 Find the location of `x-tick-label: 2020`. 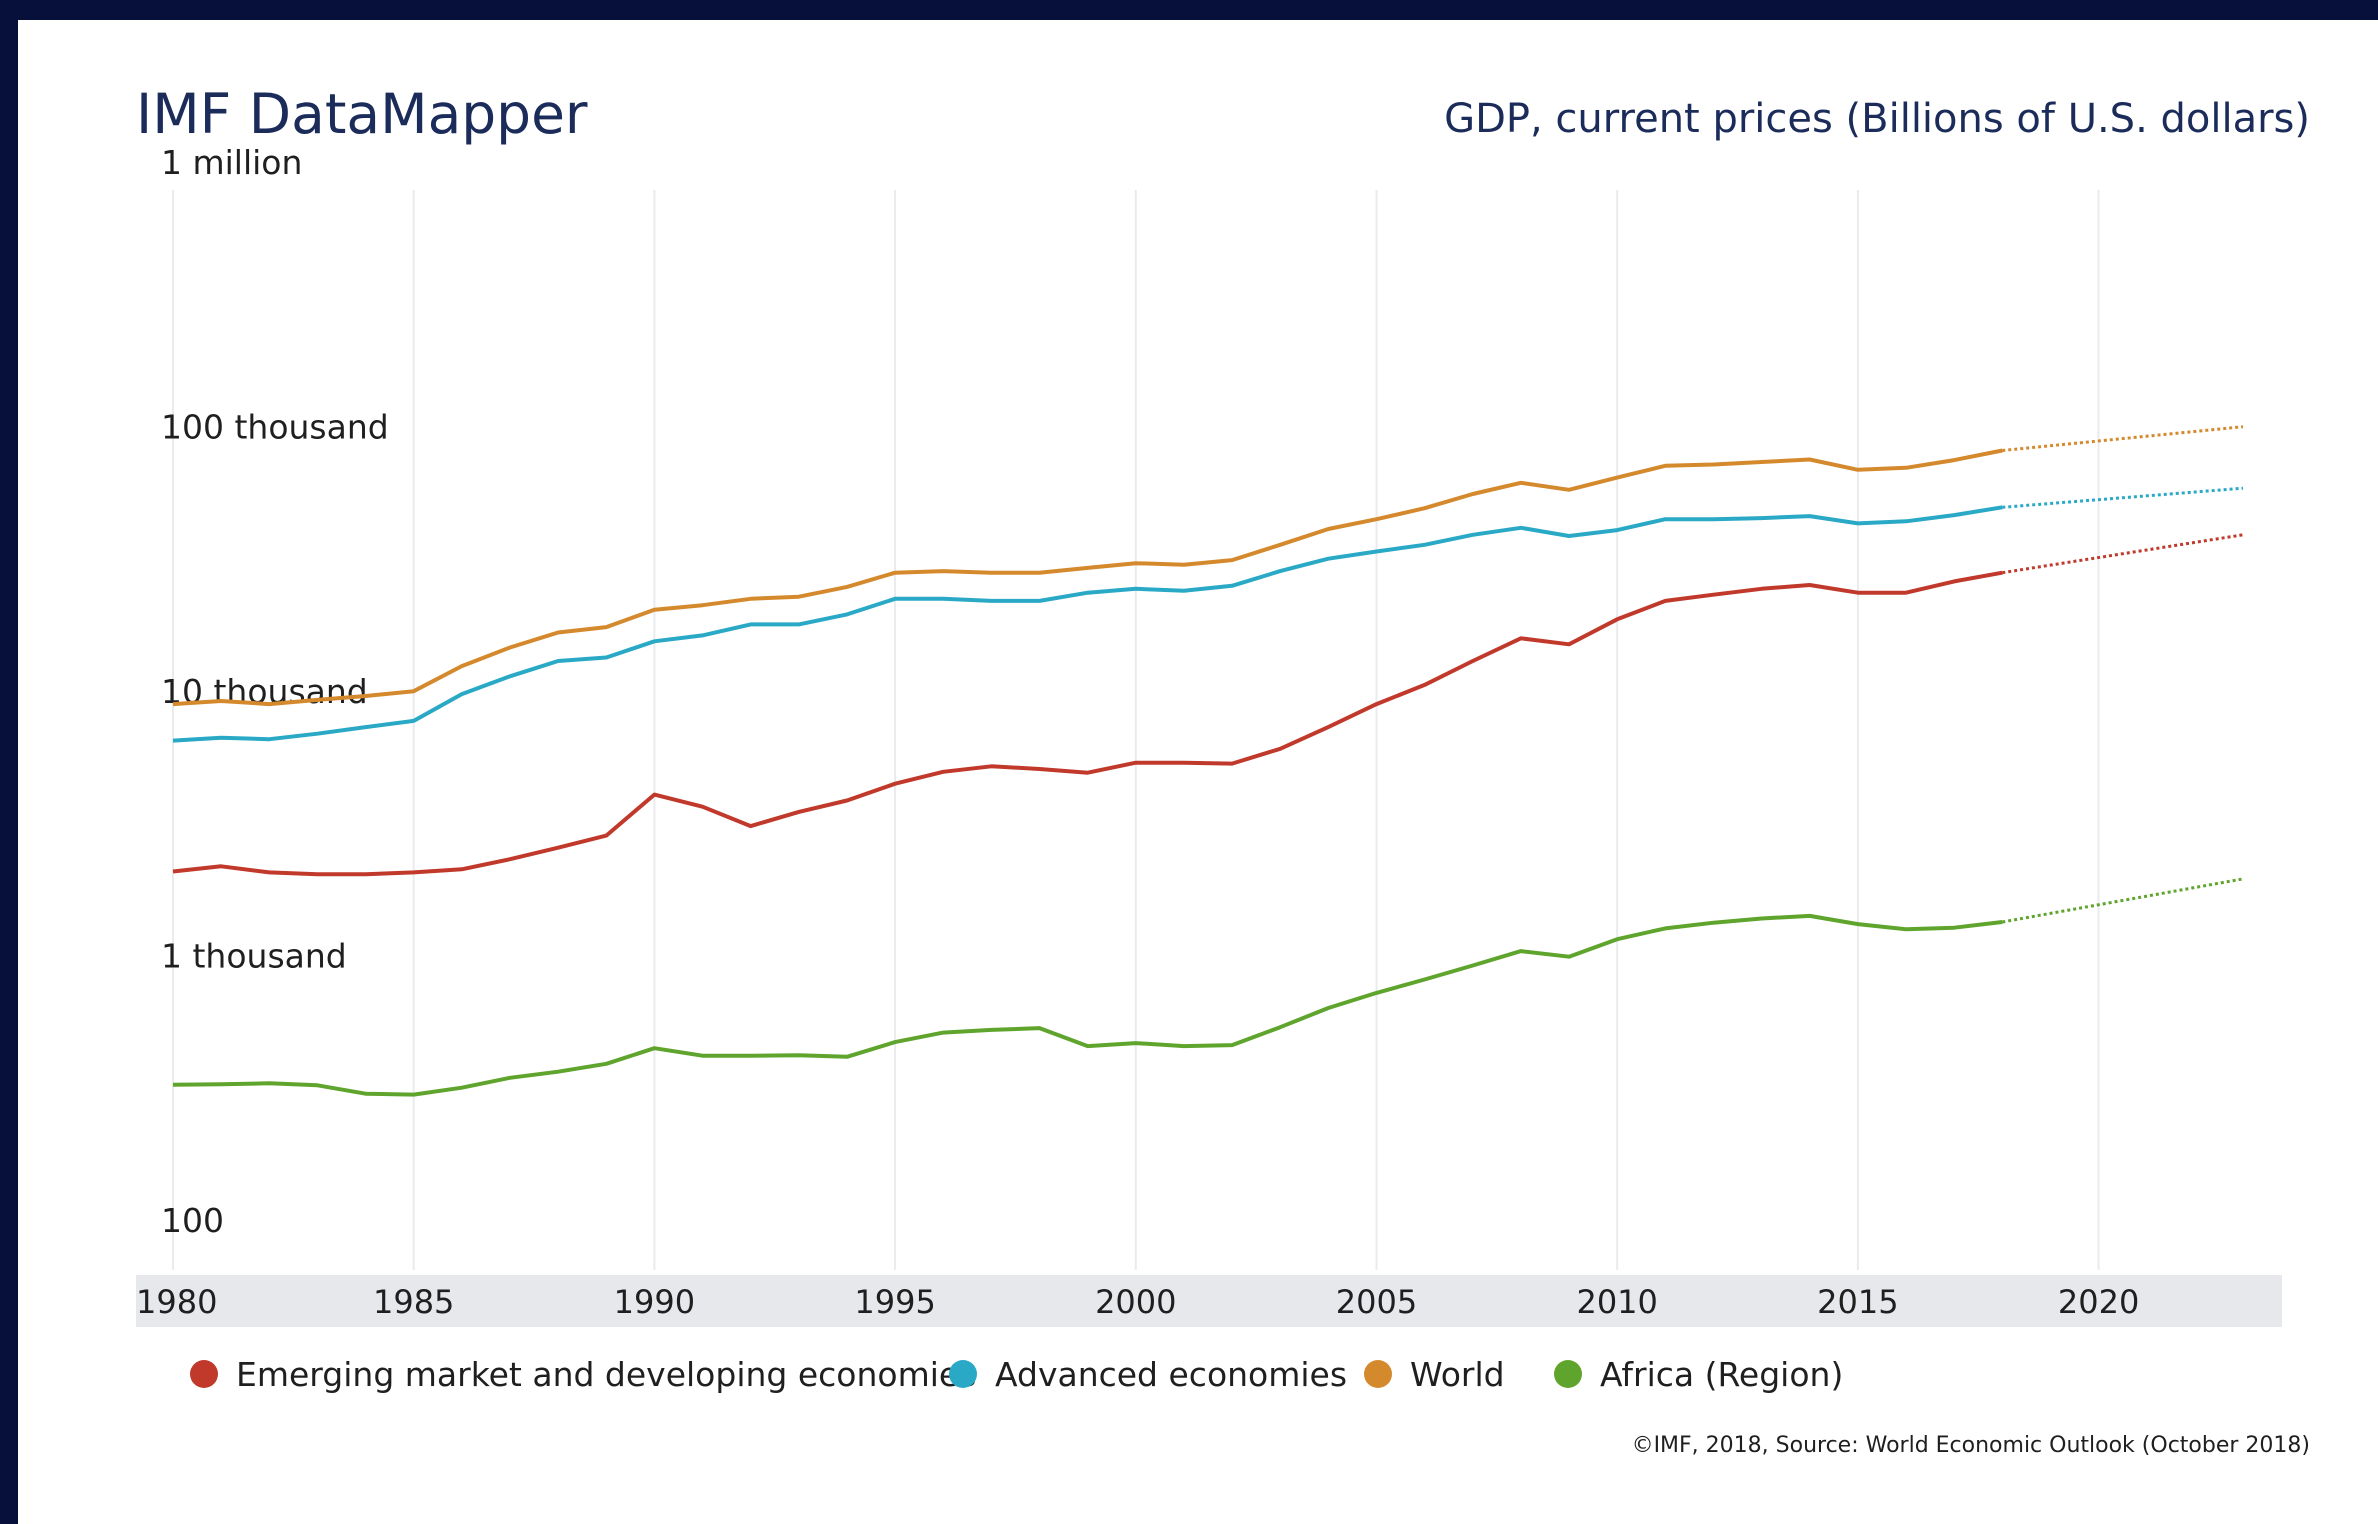

x-tick-label: 2020 is located at coordinates (2098, 1302).